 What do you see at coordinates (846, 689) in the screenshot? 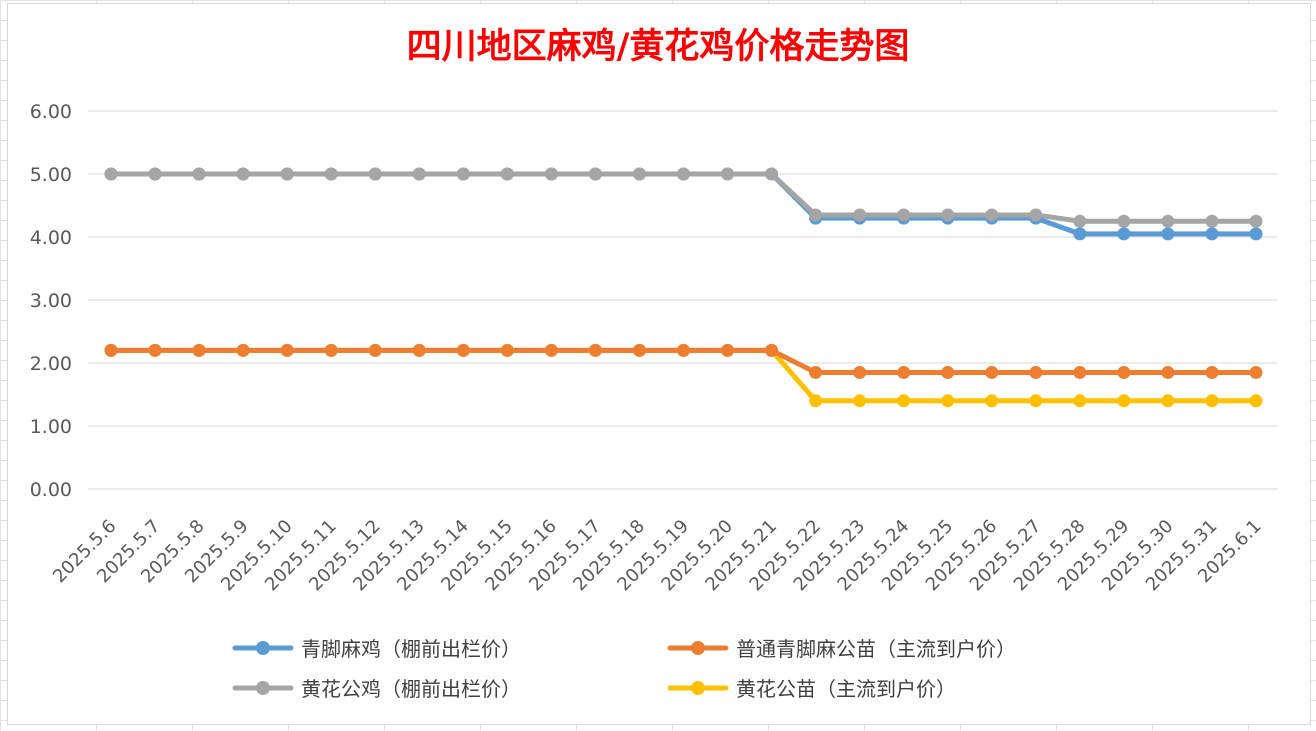
I see `legend-label: 黄花公苗（主流到户价）` at bounding box center [846, 689].